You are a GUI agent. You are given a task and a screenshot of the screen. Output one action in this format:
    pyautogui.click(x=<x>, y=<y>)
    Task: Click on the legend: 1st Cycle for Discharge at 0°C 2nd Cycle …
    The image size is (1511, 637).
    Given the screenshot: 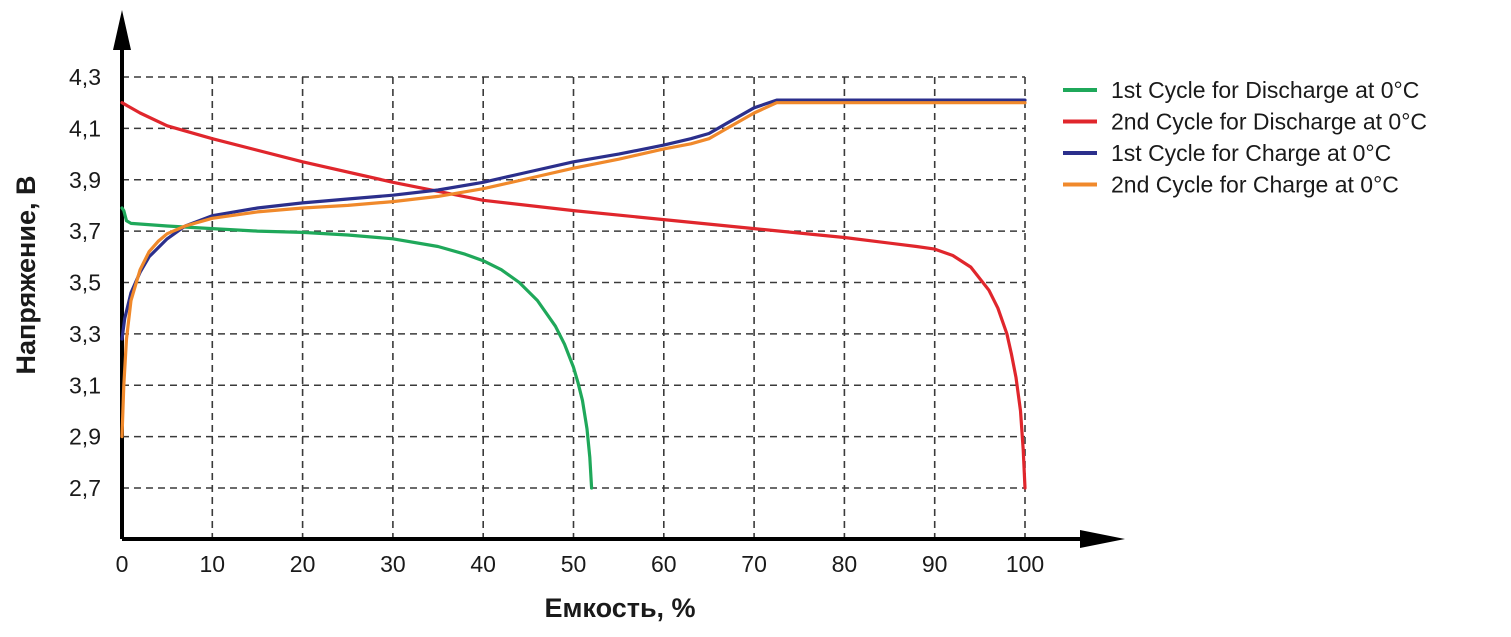 What is the action you would take?
    pyautogui.click(x=1245, y=137)
    